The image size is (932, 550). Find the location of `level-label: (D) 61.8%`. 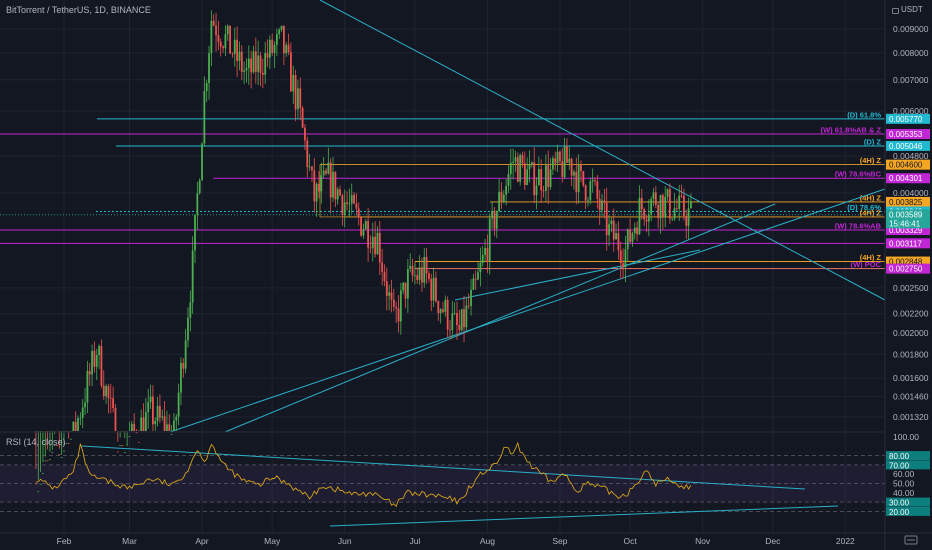

level-label: (D) 61.8% is located at coordinates (864, 114).